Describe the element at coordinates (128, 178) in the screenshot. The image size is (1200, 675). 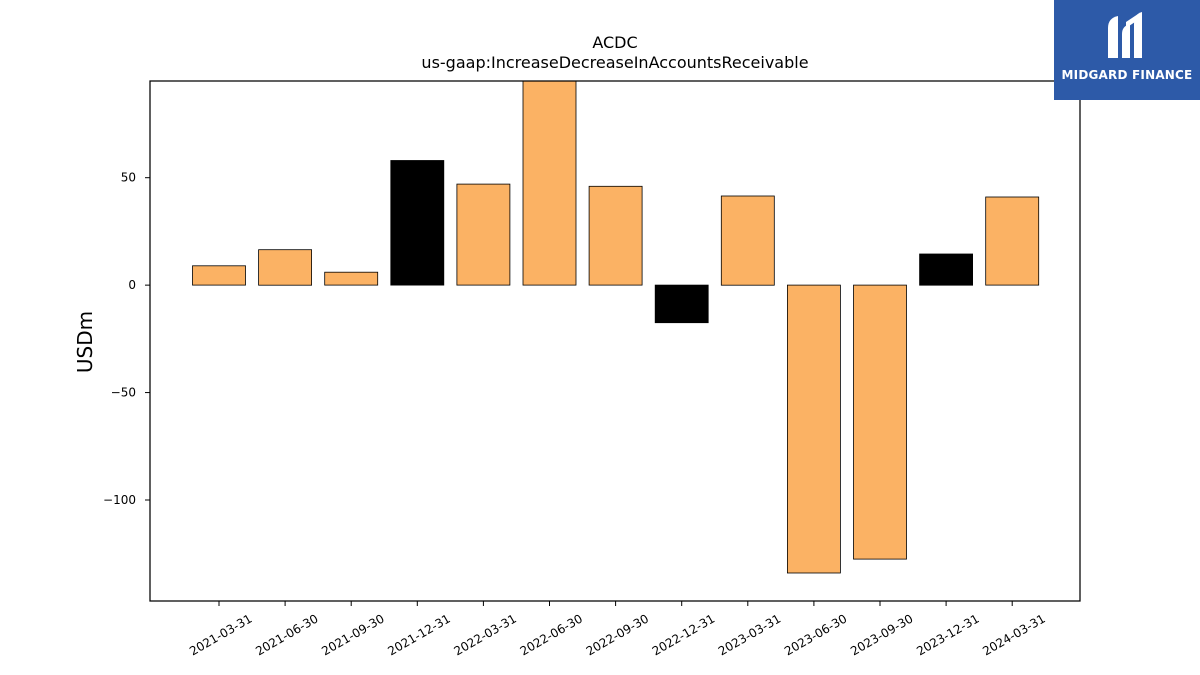
I see `y-tick-label: 50` at that location.